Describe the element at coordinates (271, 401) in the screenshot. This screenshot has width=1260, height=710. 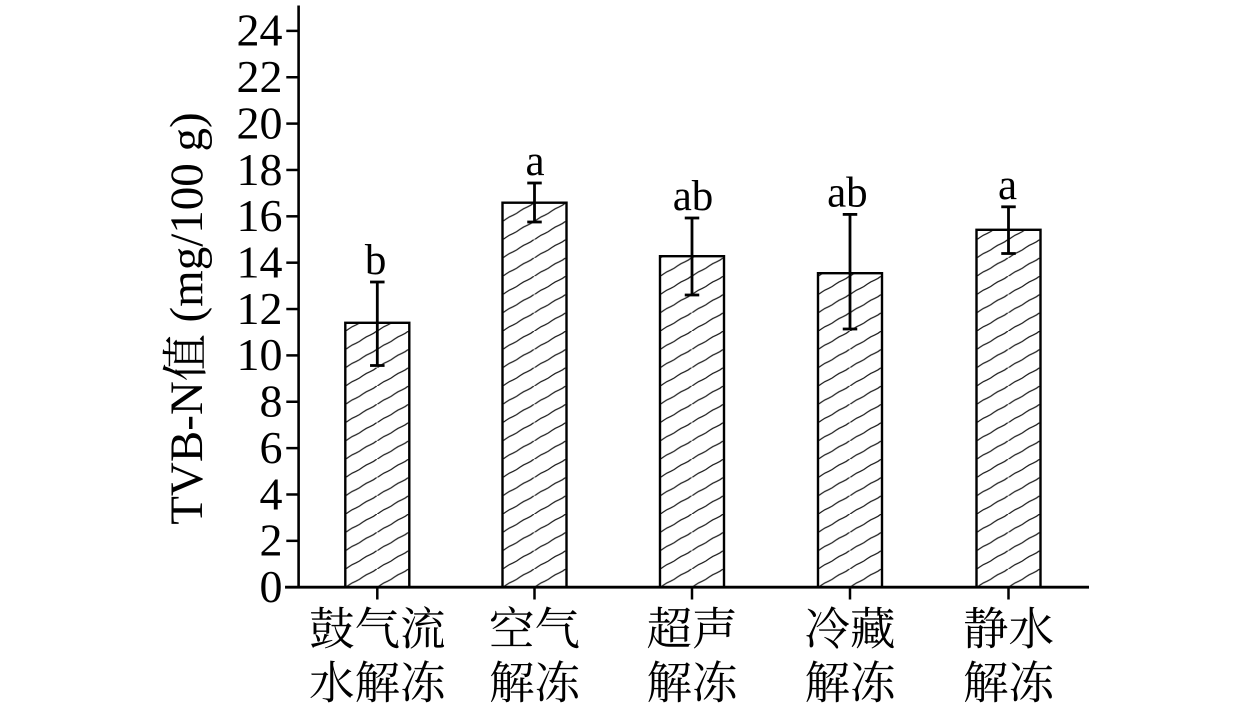
I see `svg-text: 8` at that location.